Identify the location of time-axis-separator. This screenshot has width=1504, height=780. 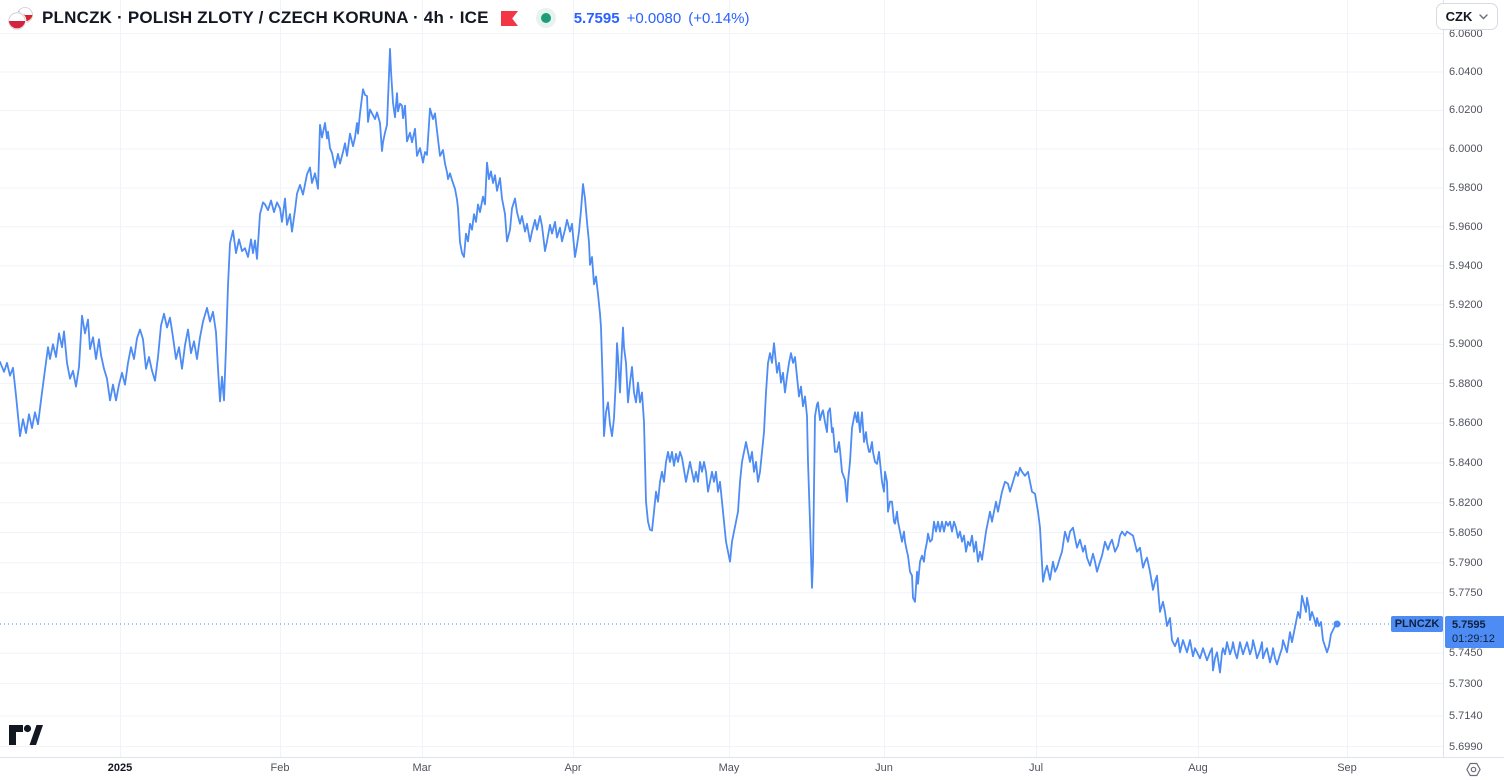
(752, 757).